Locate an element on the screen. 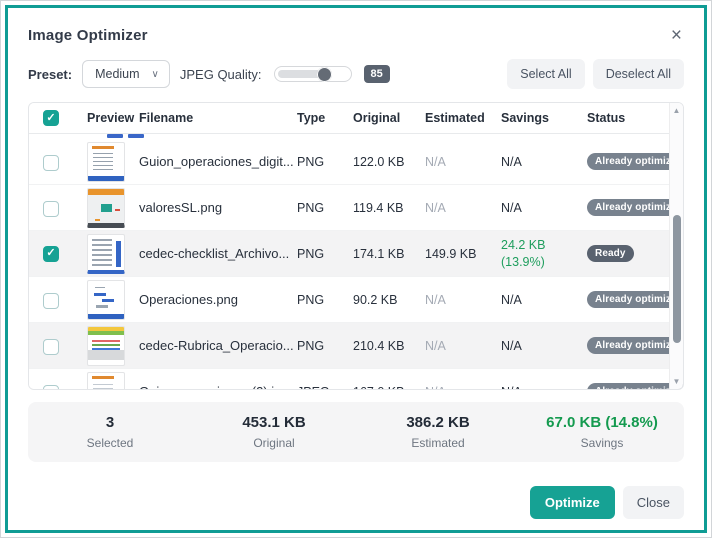  column-header-status: Status is located at coordinates (606, 118).